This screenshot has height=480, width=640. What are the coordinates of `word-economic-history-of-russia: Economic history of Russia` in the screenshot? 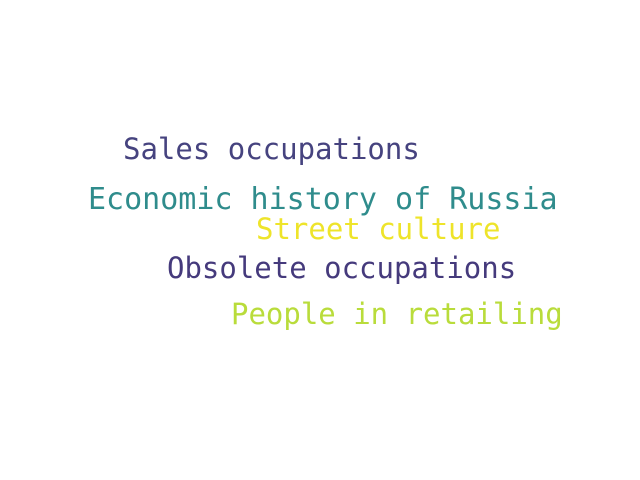 It's located at (323, 199).